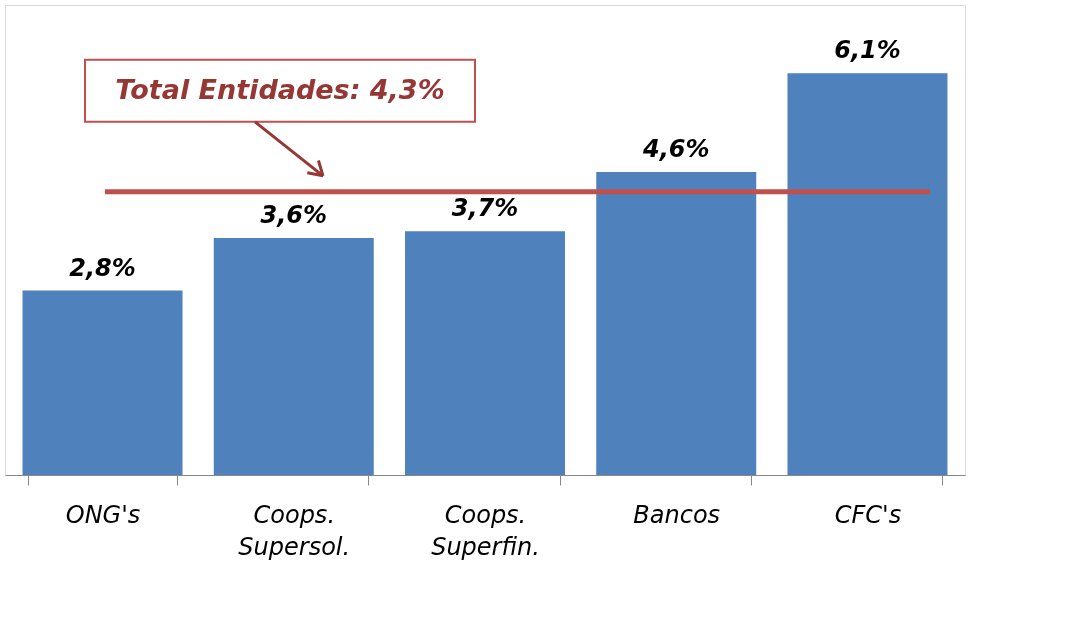  Describe the element at coordinates (280, 89) in the screenshot. I see `annotation: Total Entidades: 4,3%` at that location.